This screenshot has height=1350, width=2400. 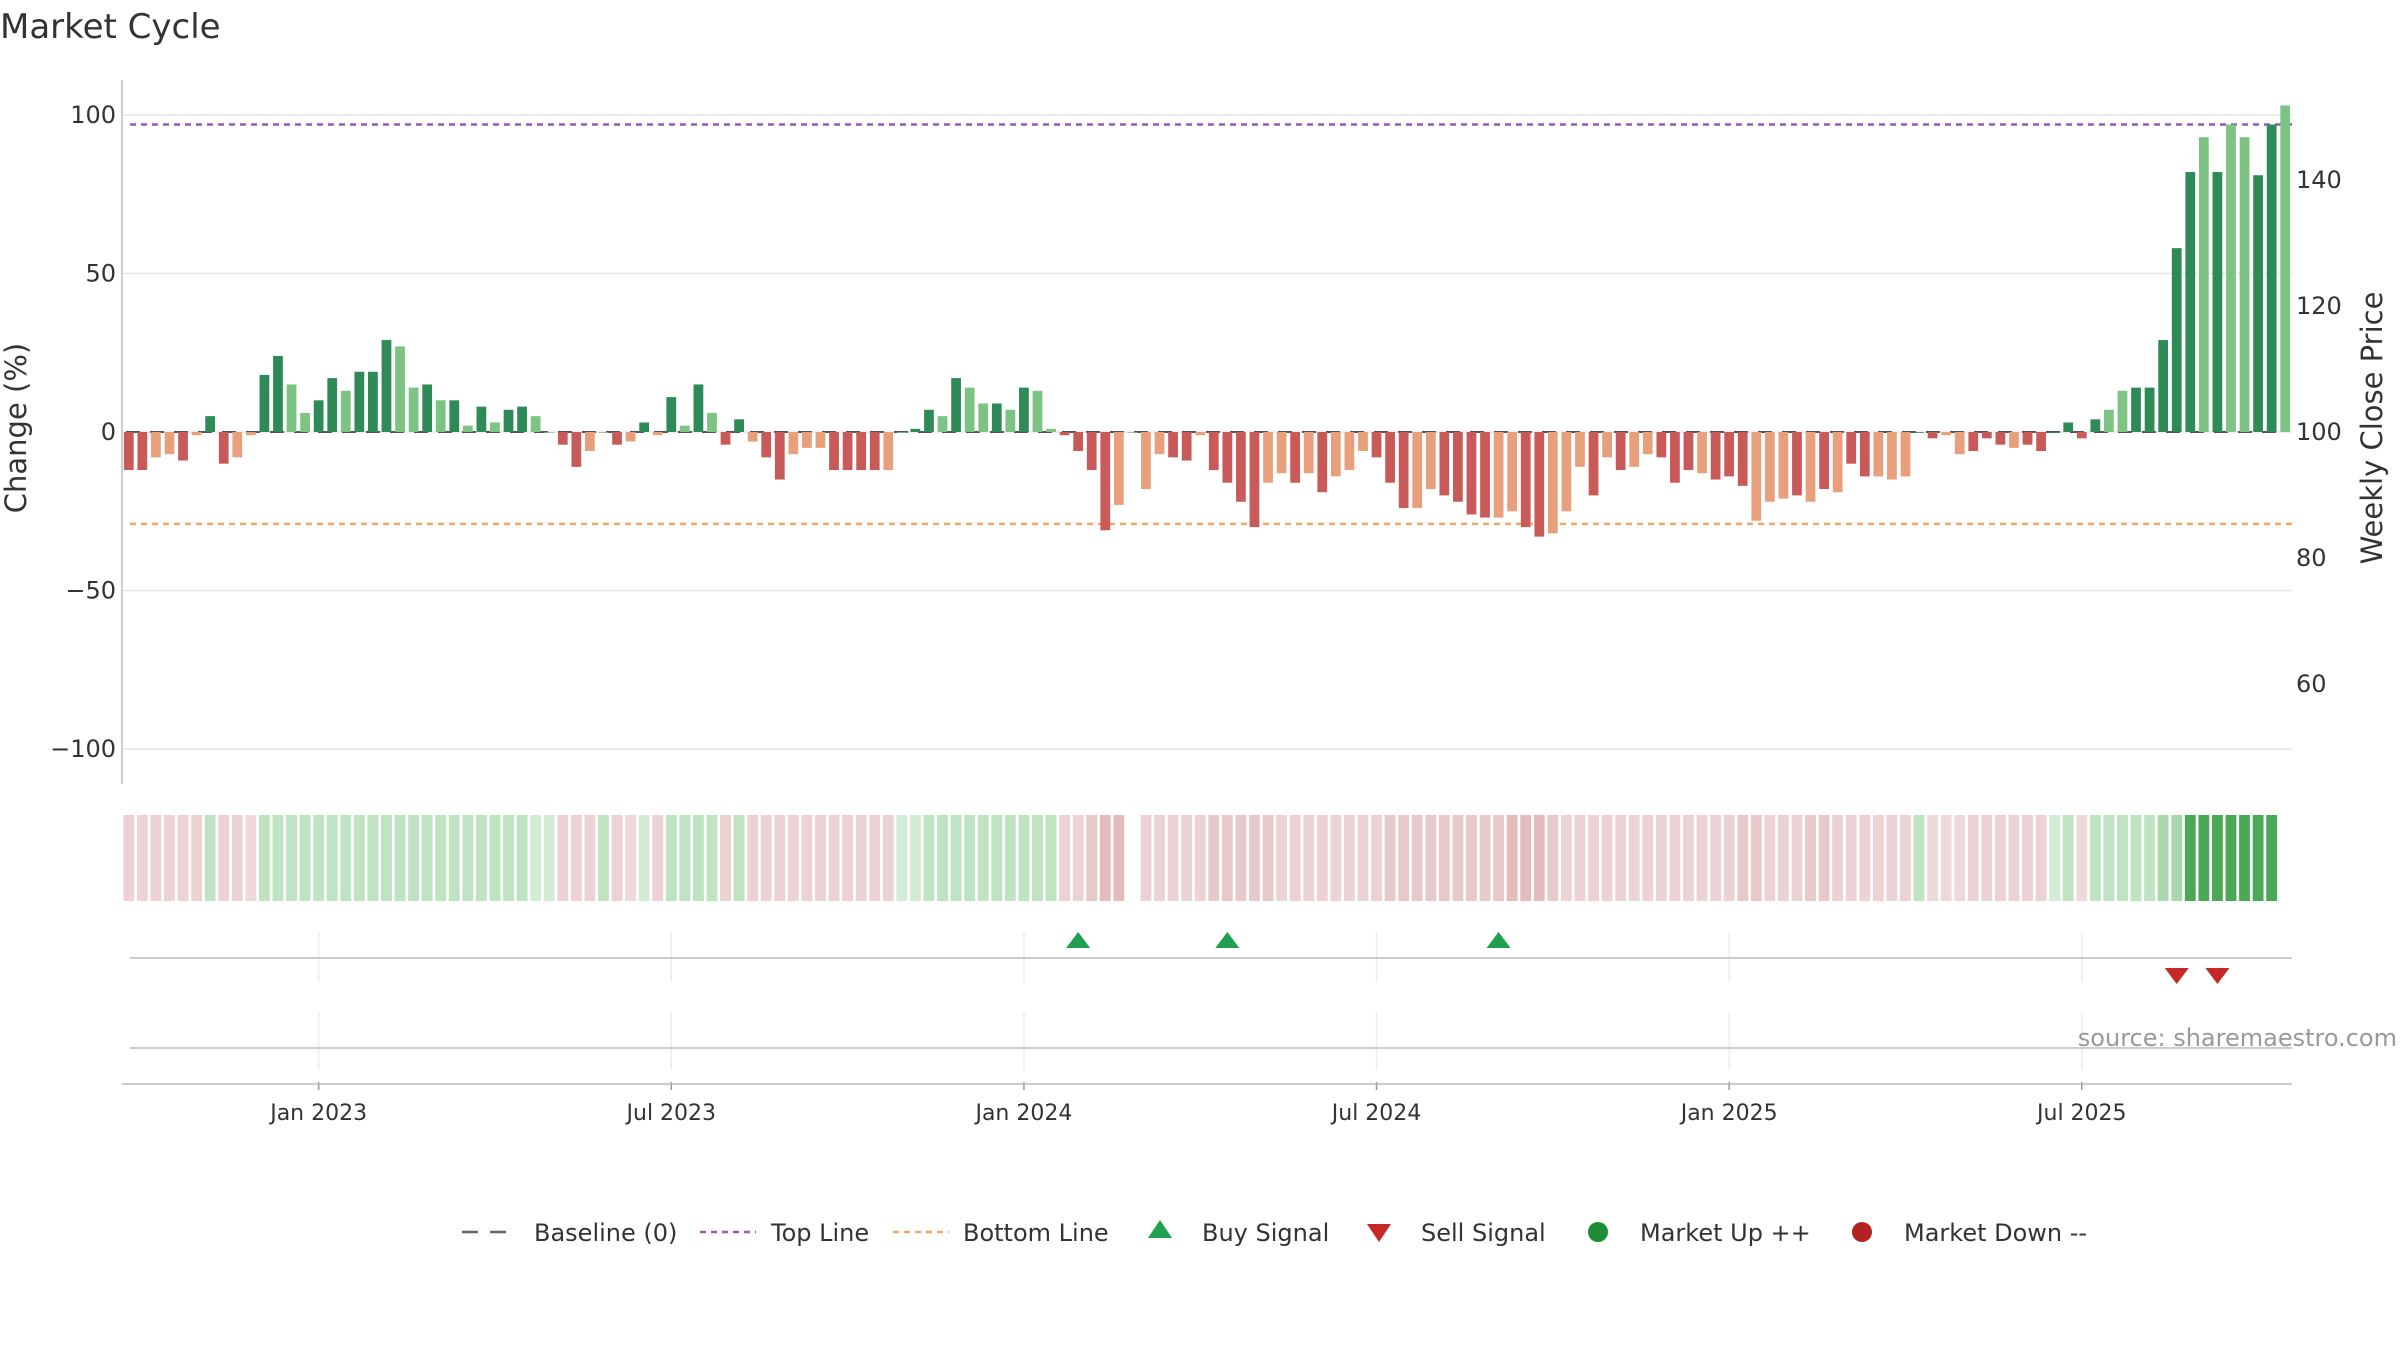 I want to click on sell-signal-marker, so click(x=2176, y=976).